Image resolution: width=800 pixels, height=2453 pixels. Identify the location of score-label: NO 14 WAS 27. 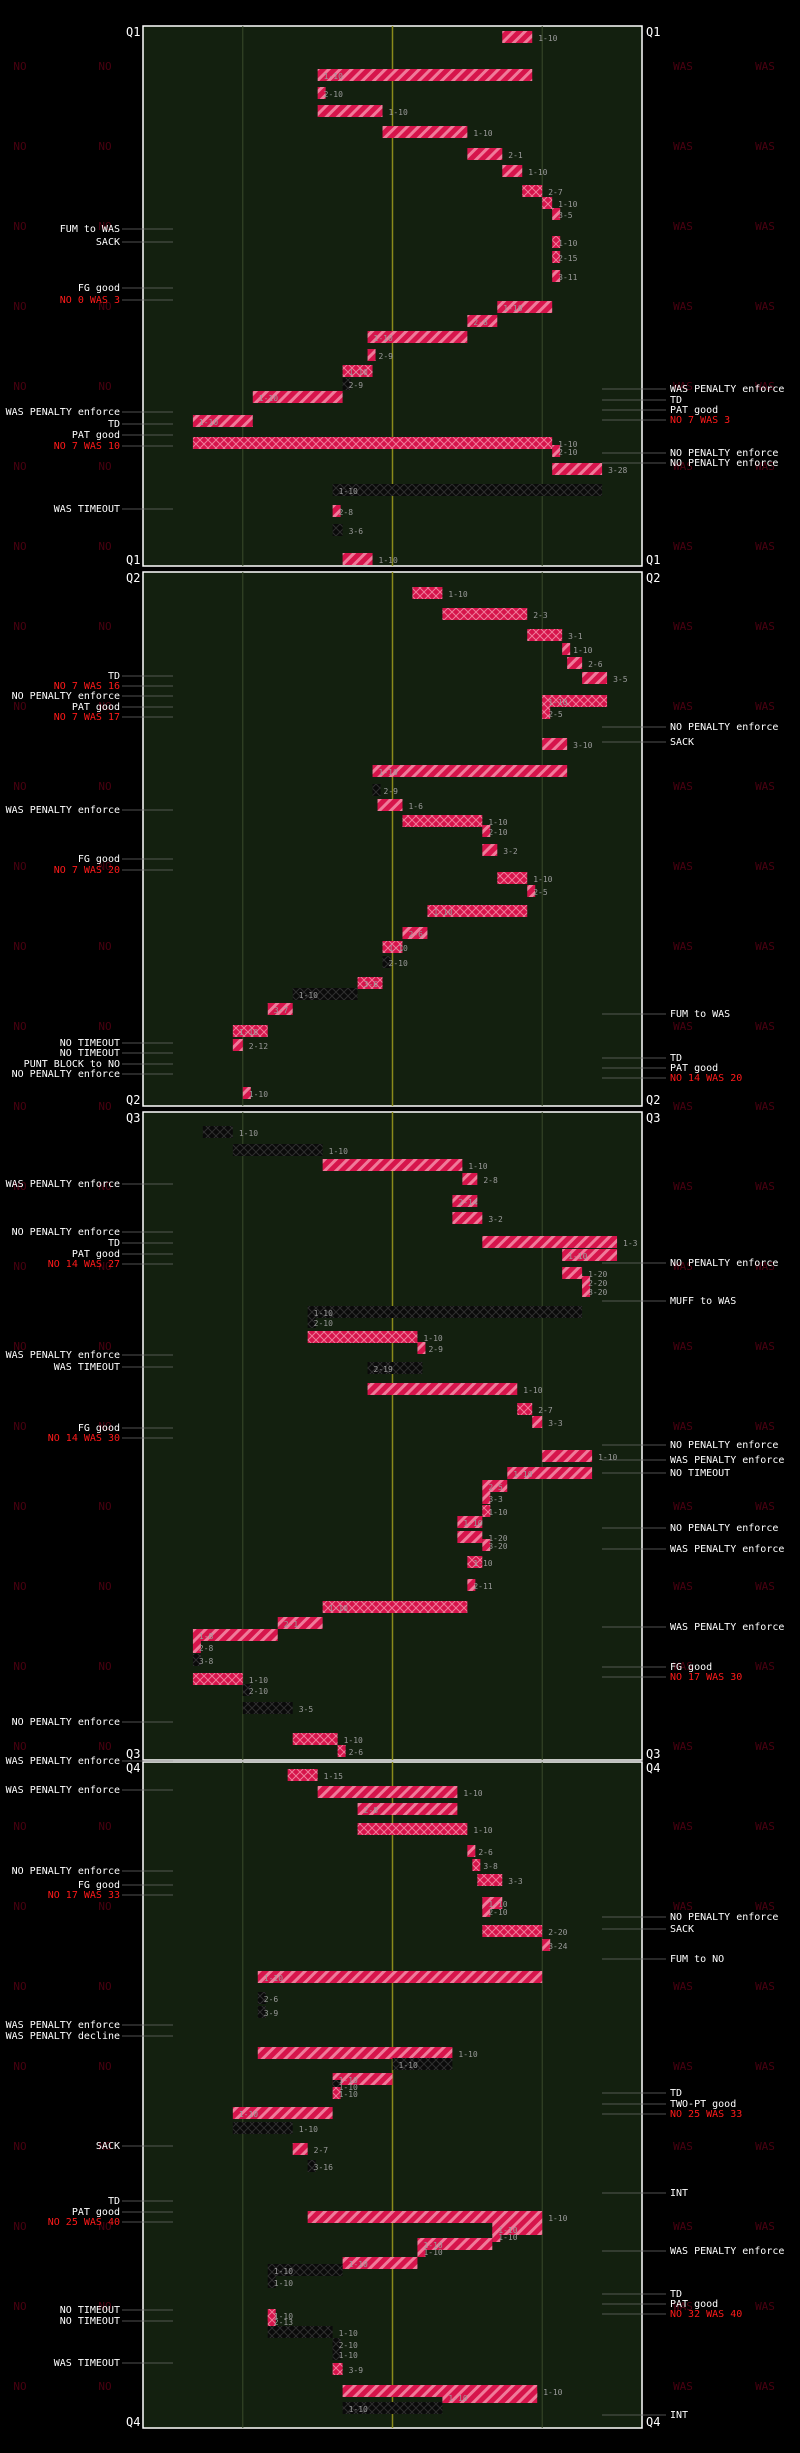
(84, 1264).